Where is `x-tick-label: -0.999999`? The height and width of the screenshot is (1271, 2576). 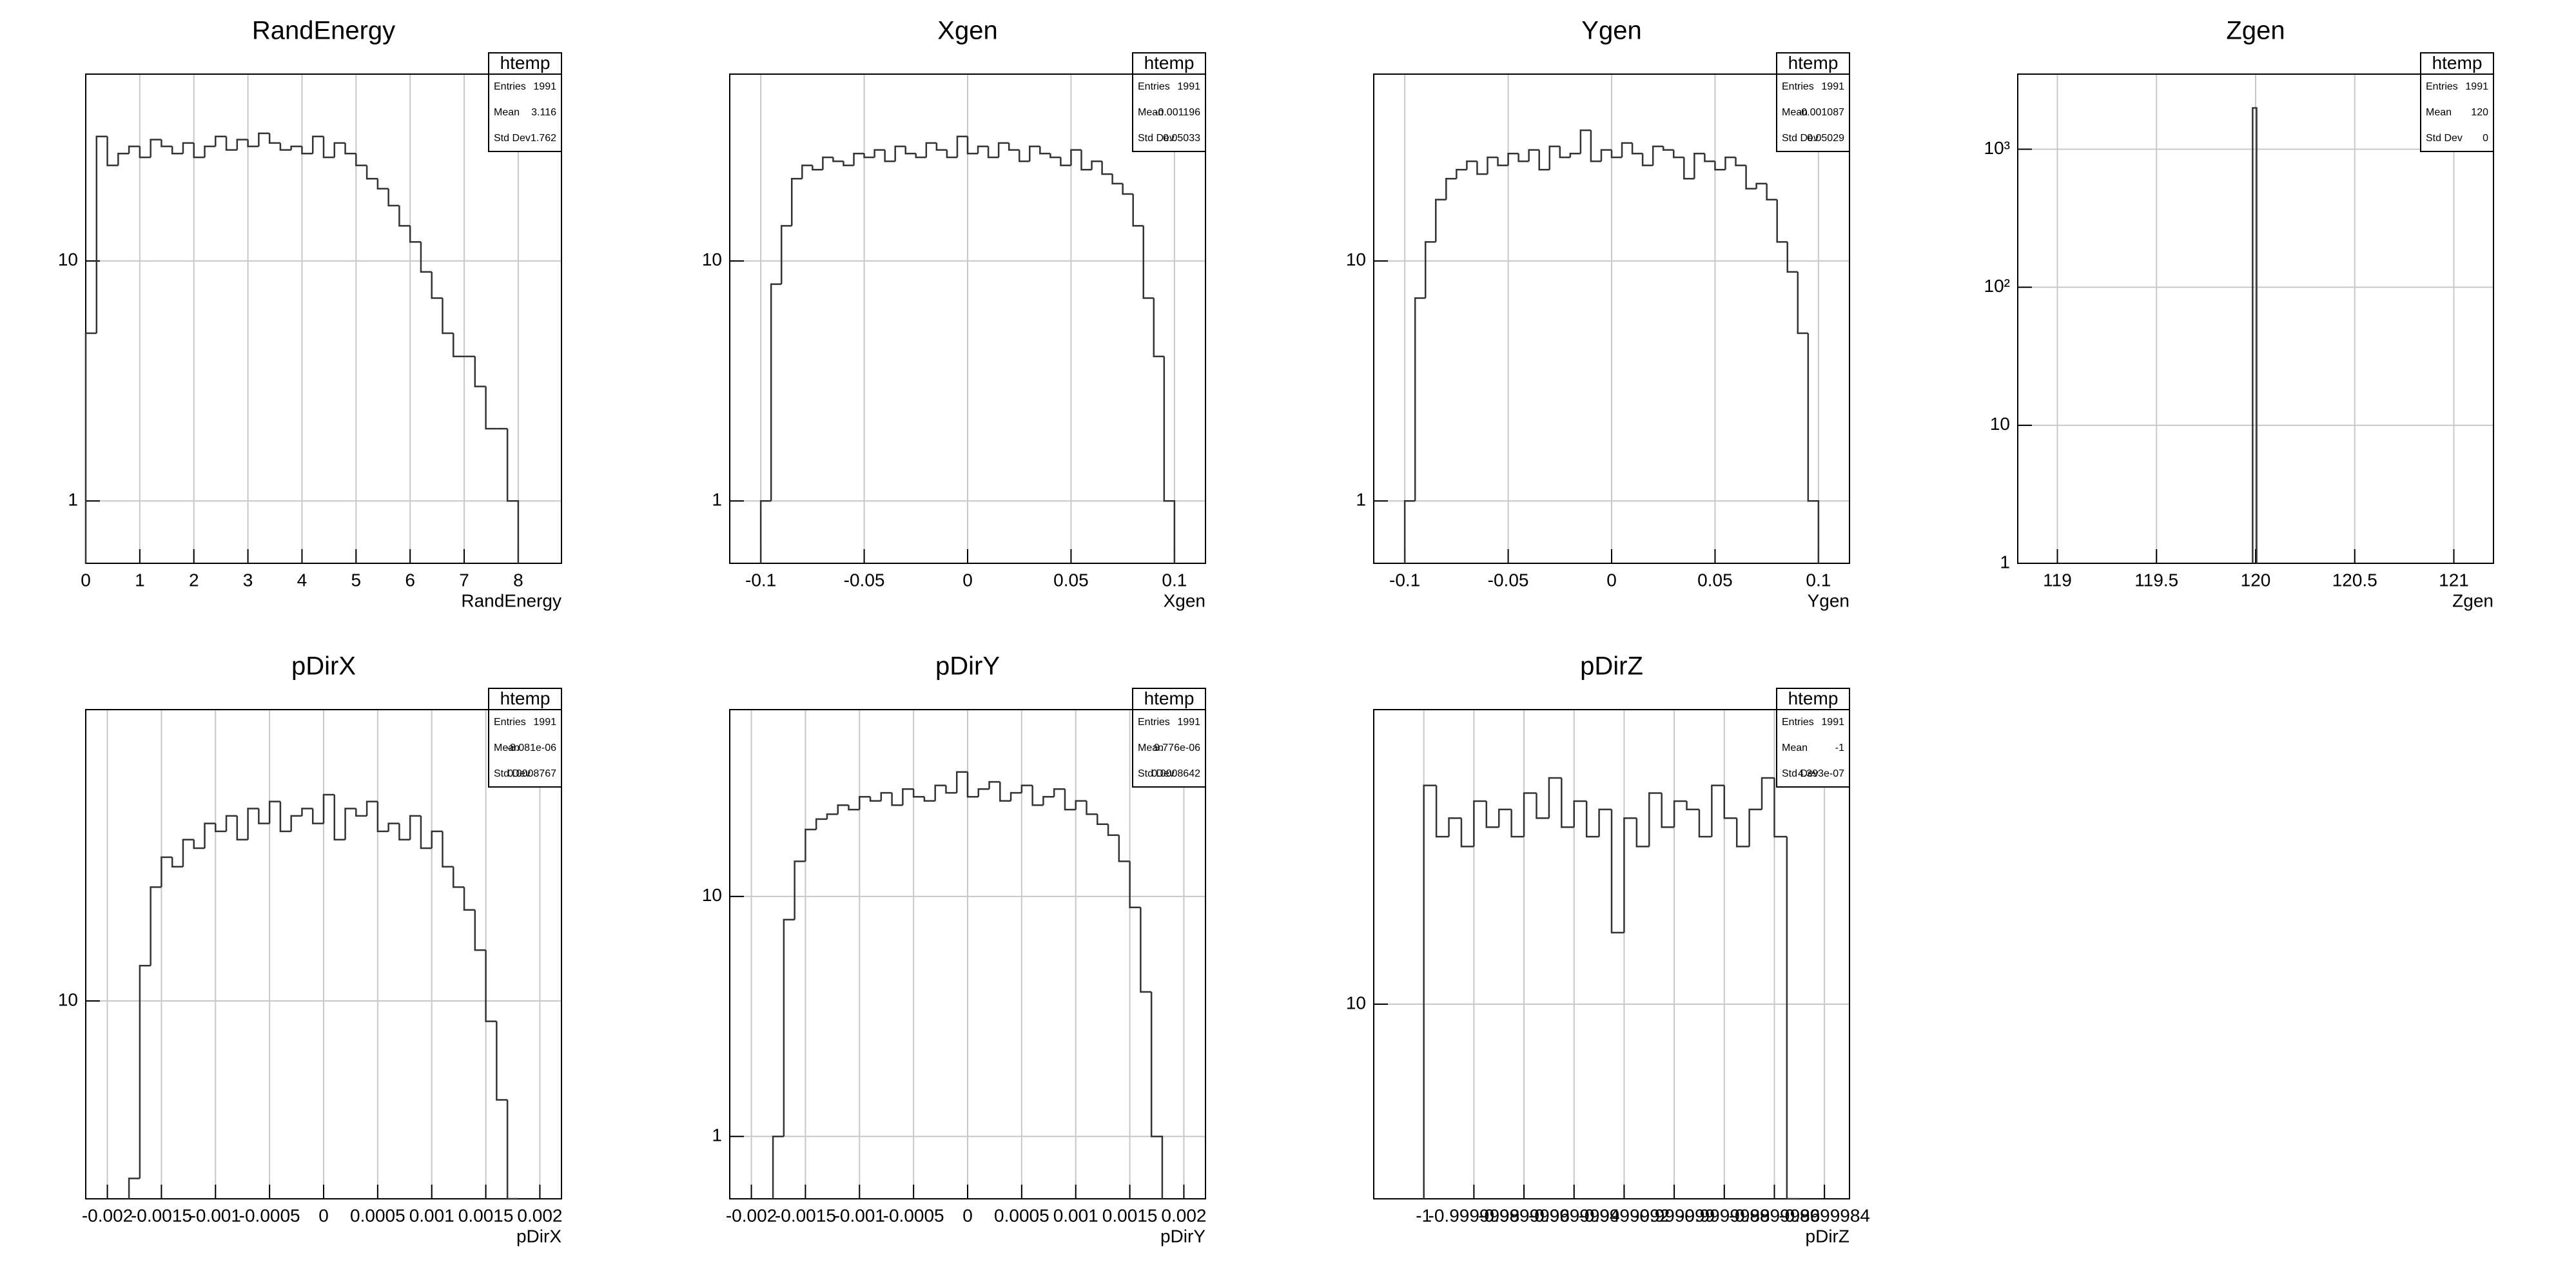
x-tick-label: -0.999999 is located at coordinates (1674, 1215).